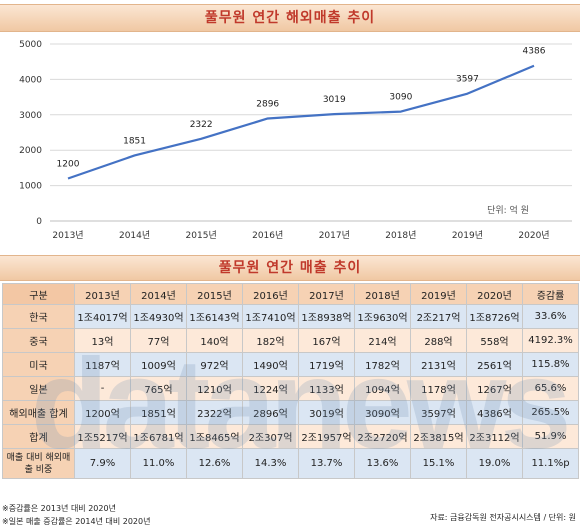 The image size is (580, 531). What do you see at coordinates (38, 316) in the screenshot?
I see `row-label: 한국` at bounding box center [38, 316].